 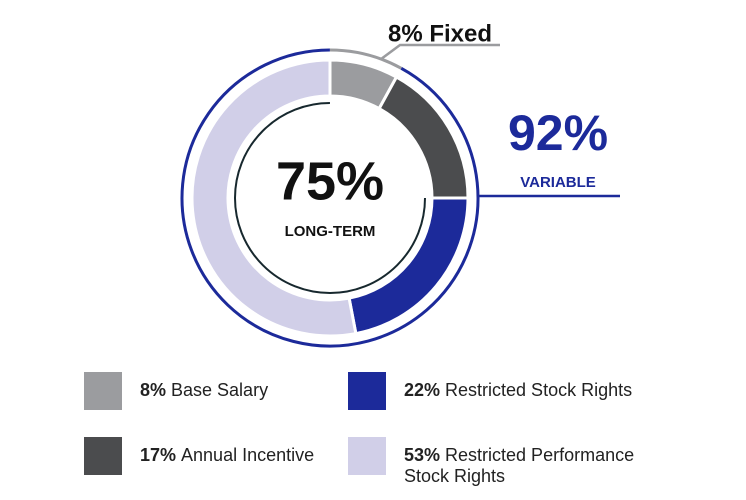 What do you see at coordinates (366, 59) in the screenshot?
I see `fixed-ring` at bounding box center [366, 59].